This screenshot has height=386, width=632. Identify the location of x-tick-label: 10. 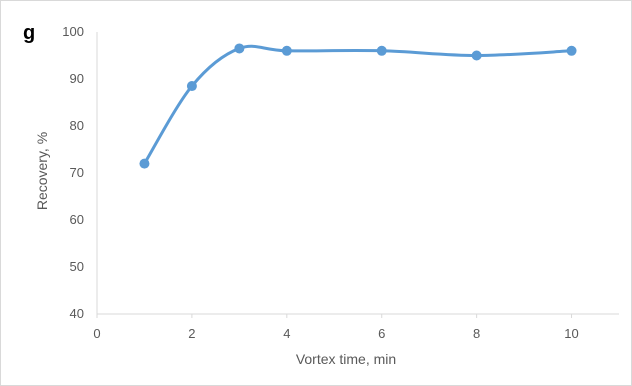
(571, 333).